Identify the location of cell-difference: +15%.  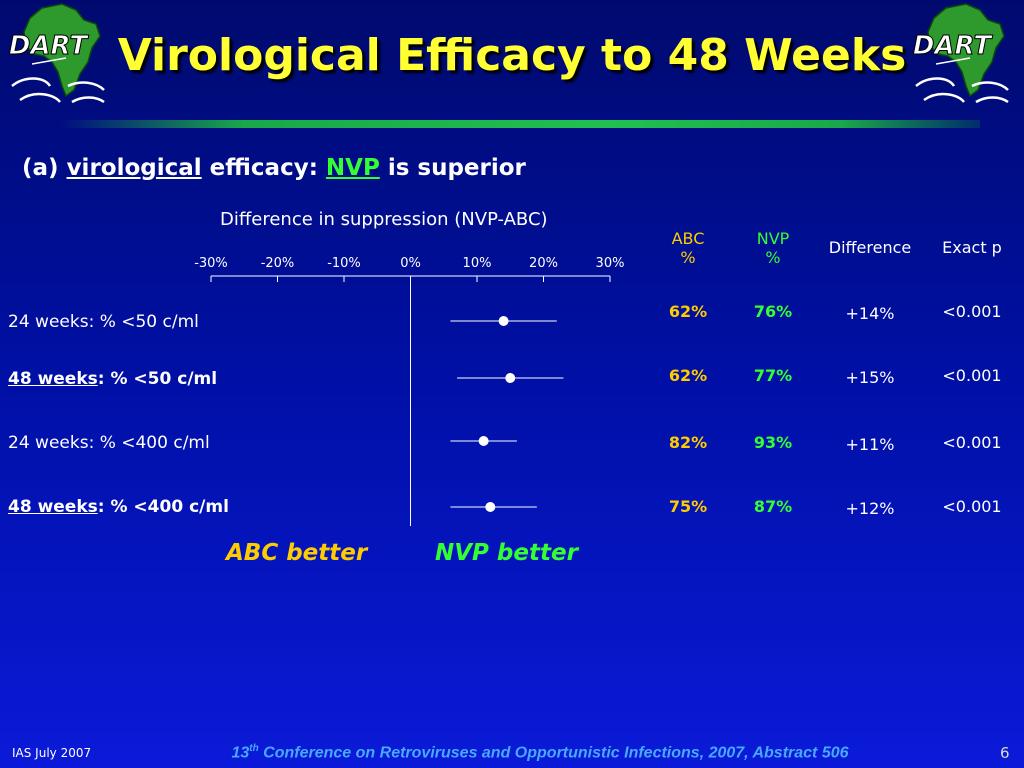
(870, 377).